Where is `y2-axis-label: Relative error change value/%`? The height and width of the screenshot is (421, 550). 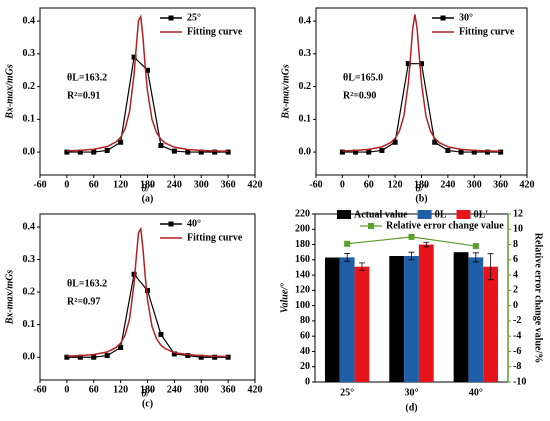
y2-axis-label: Relative error change value/% is located at coordinates (538, 298).